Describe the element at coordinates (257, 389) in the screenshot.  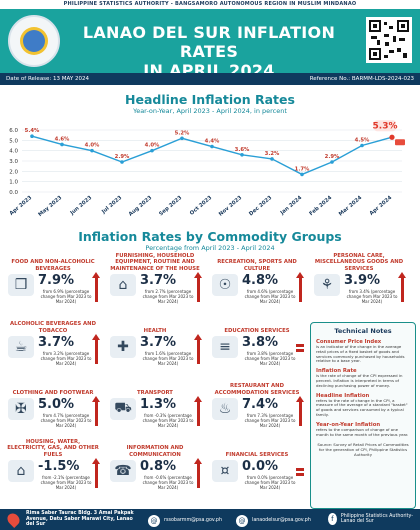
I see `commodity-name: RESTAURANT AND ACCOMMODATION SERVICES` at that location.